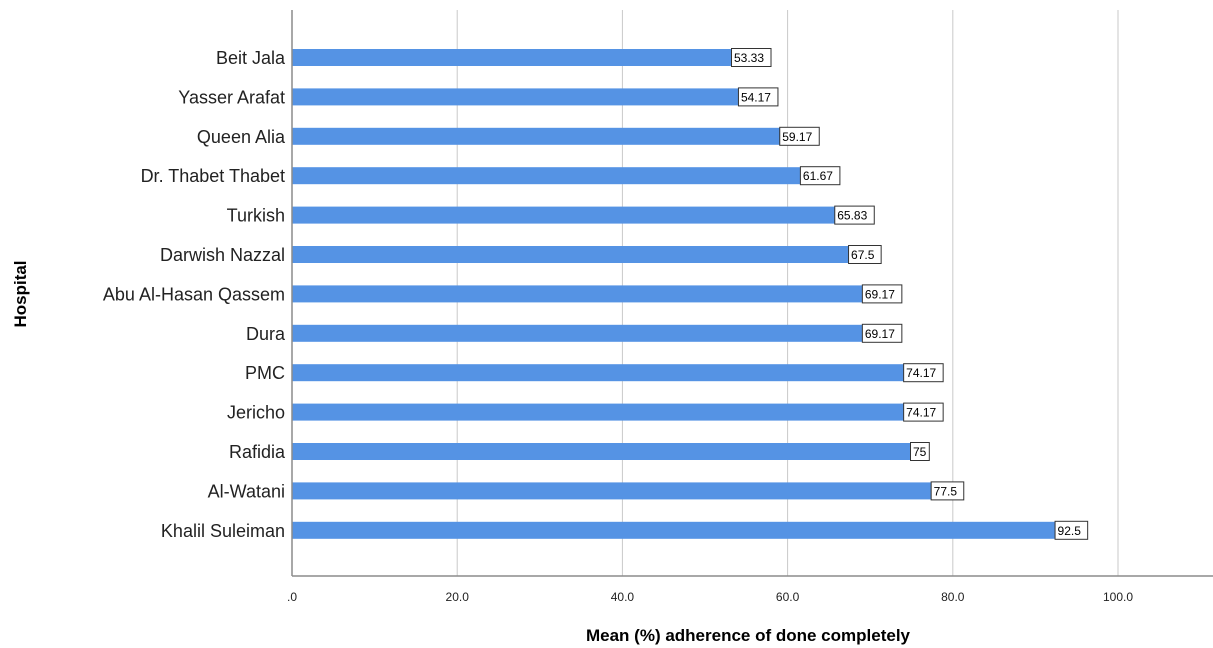 Image resolution: width=1213 pixels, height=648 pixels. I want to click on category-label: Rafidia, so click(257, 452).